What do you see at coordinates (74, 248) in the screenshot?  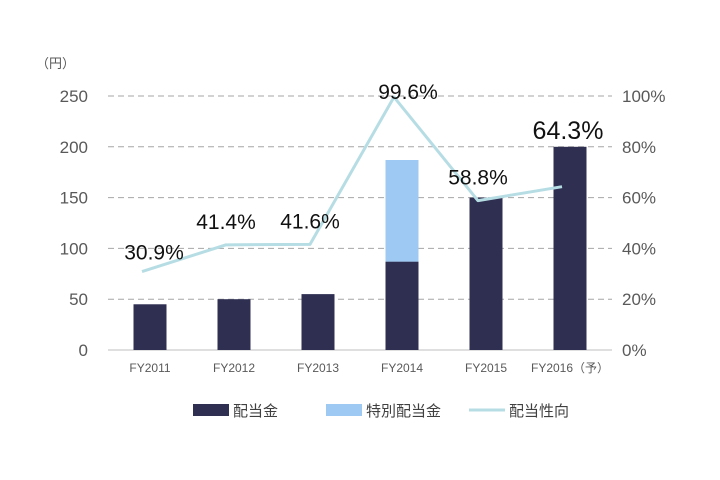 I see `y-left-tick-label: 100` at bounding box center [74, 248].